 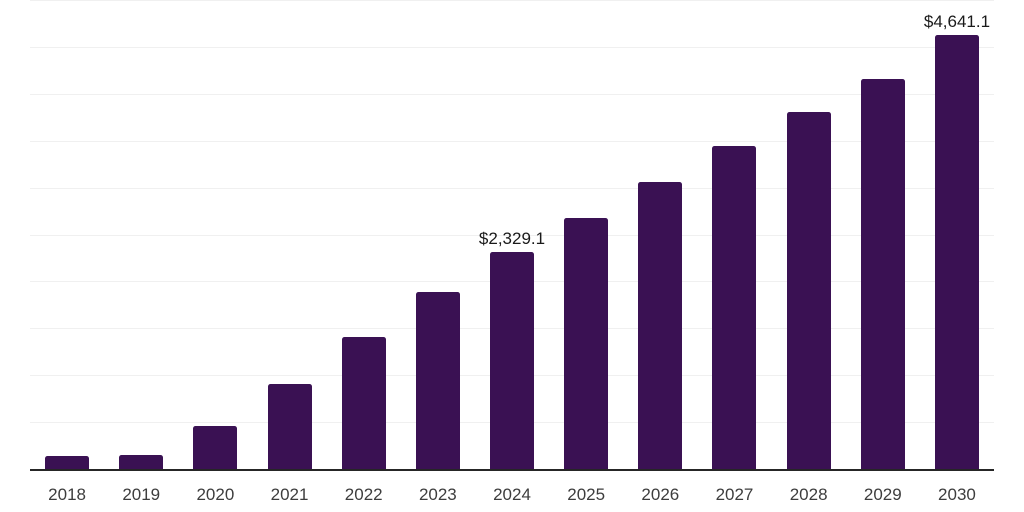 What do you see at coordinates (660, 325) in the screenshot?
I see `bar-2026` at bounding box center [660, 325].